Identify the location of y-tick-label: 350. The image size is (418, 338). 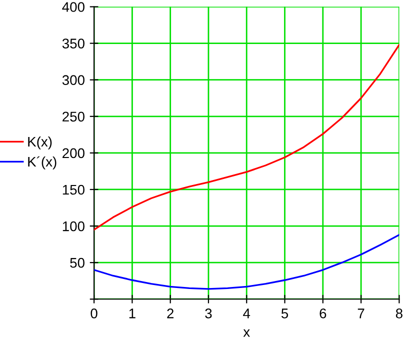
(73, 43).